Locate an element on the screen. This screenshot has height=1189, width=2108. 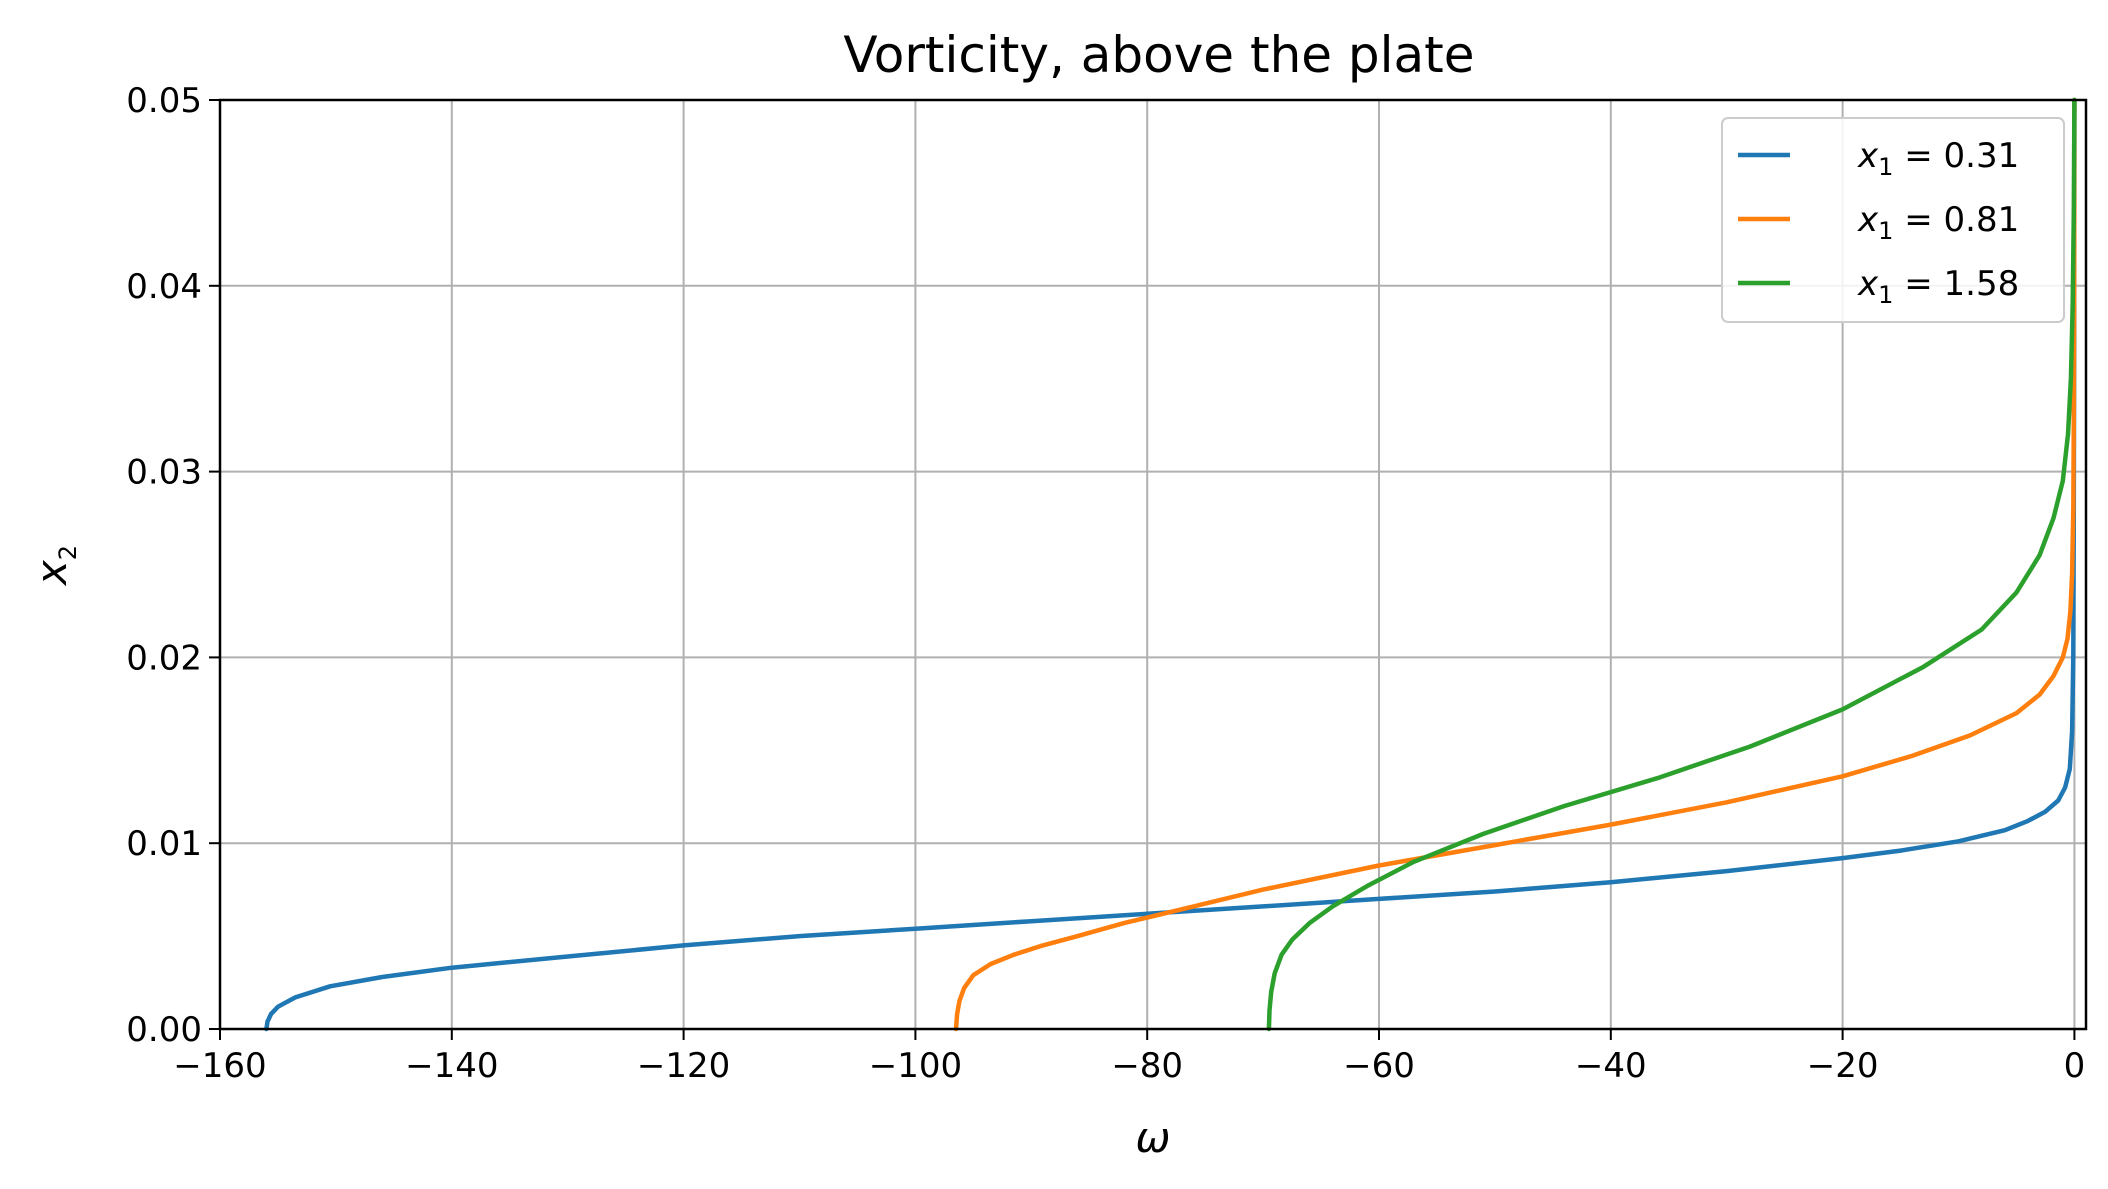
x-tick-label: −160 is located at coordinates (219, 1066).